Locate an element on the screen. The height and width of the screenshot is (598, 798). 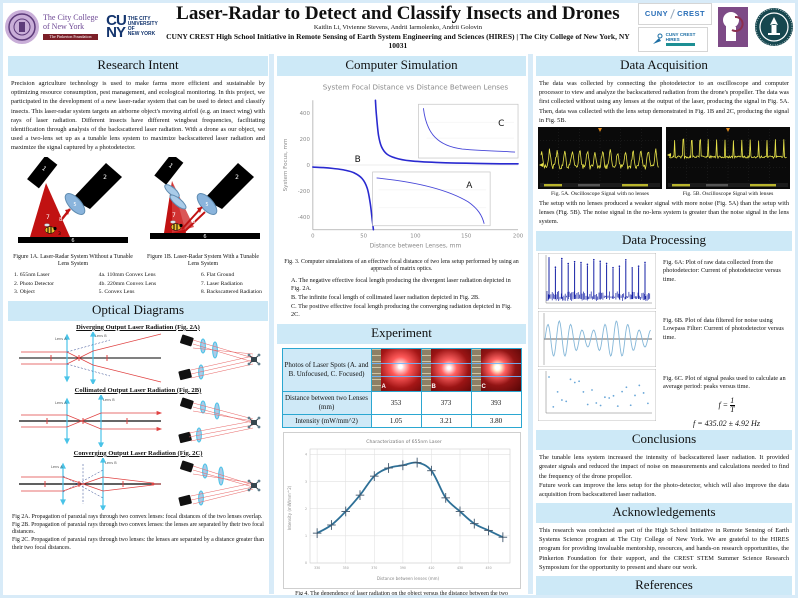
cuny-line2: UNIVERSITY is located at coordinates (142, 23).